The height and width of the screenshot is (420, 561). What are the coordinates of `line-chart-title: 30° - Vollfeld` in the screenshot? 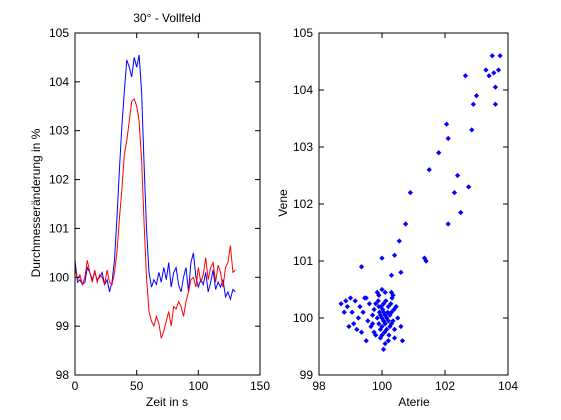 It's located at (167, 18).